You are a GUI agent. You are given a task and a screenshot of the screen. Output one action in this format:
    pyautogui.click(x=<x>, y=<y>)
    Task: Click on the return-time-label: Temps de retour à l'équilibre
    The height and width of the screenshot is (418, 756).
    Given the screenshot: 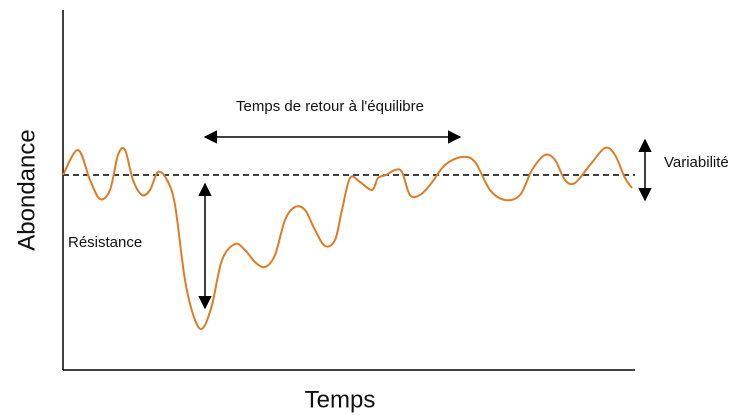 What is the action you would take?
    pyautogui.click(x=330, y=106)
    